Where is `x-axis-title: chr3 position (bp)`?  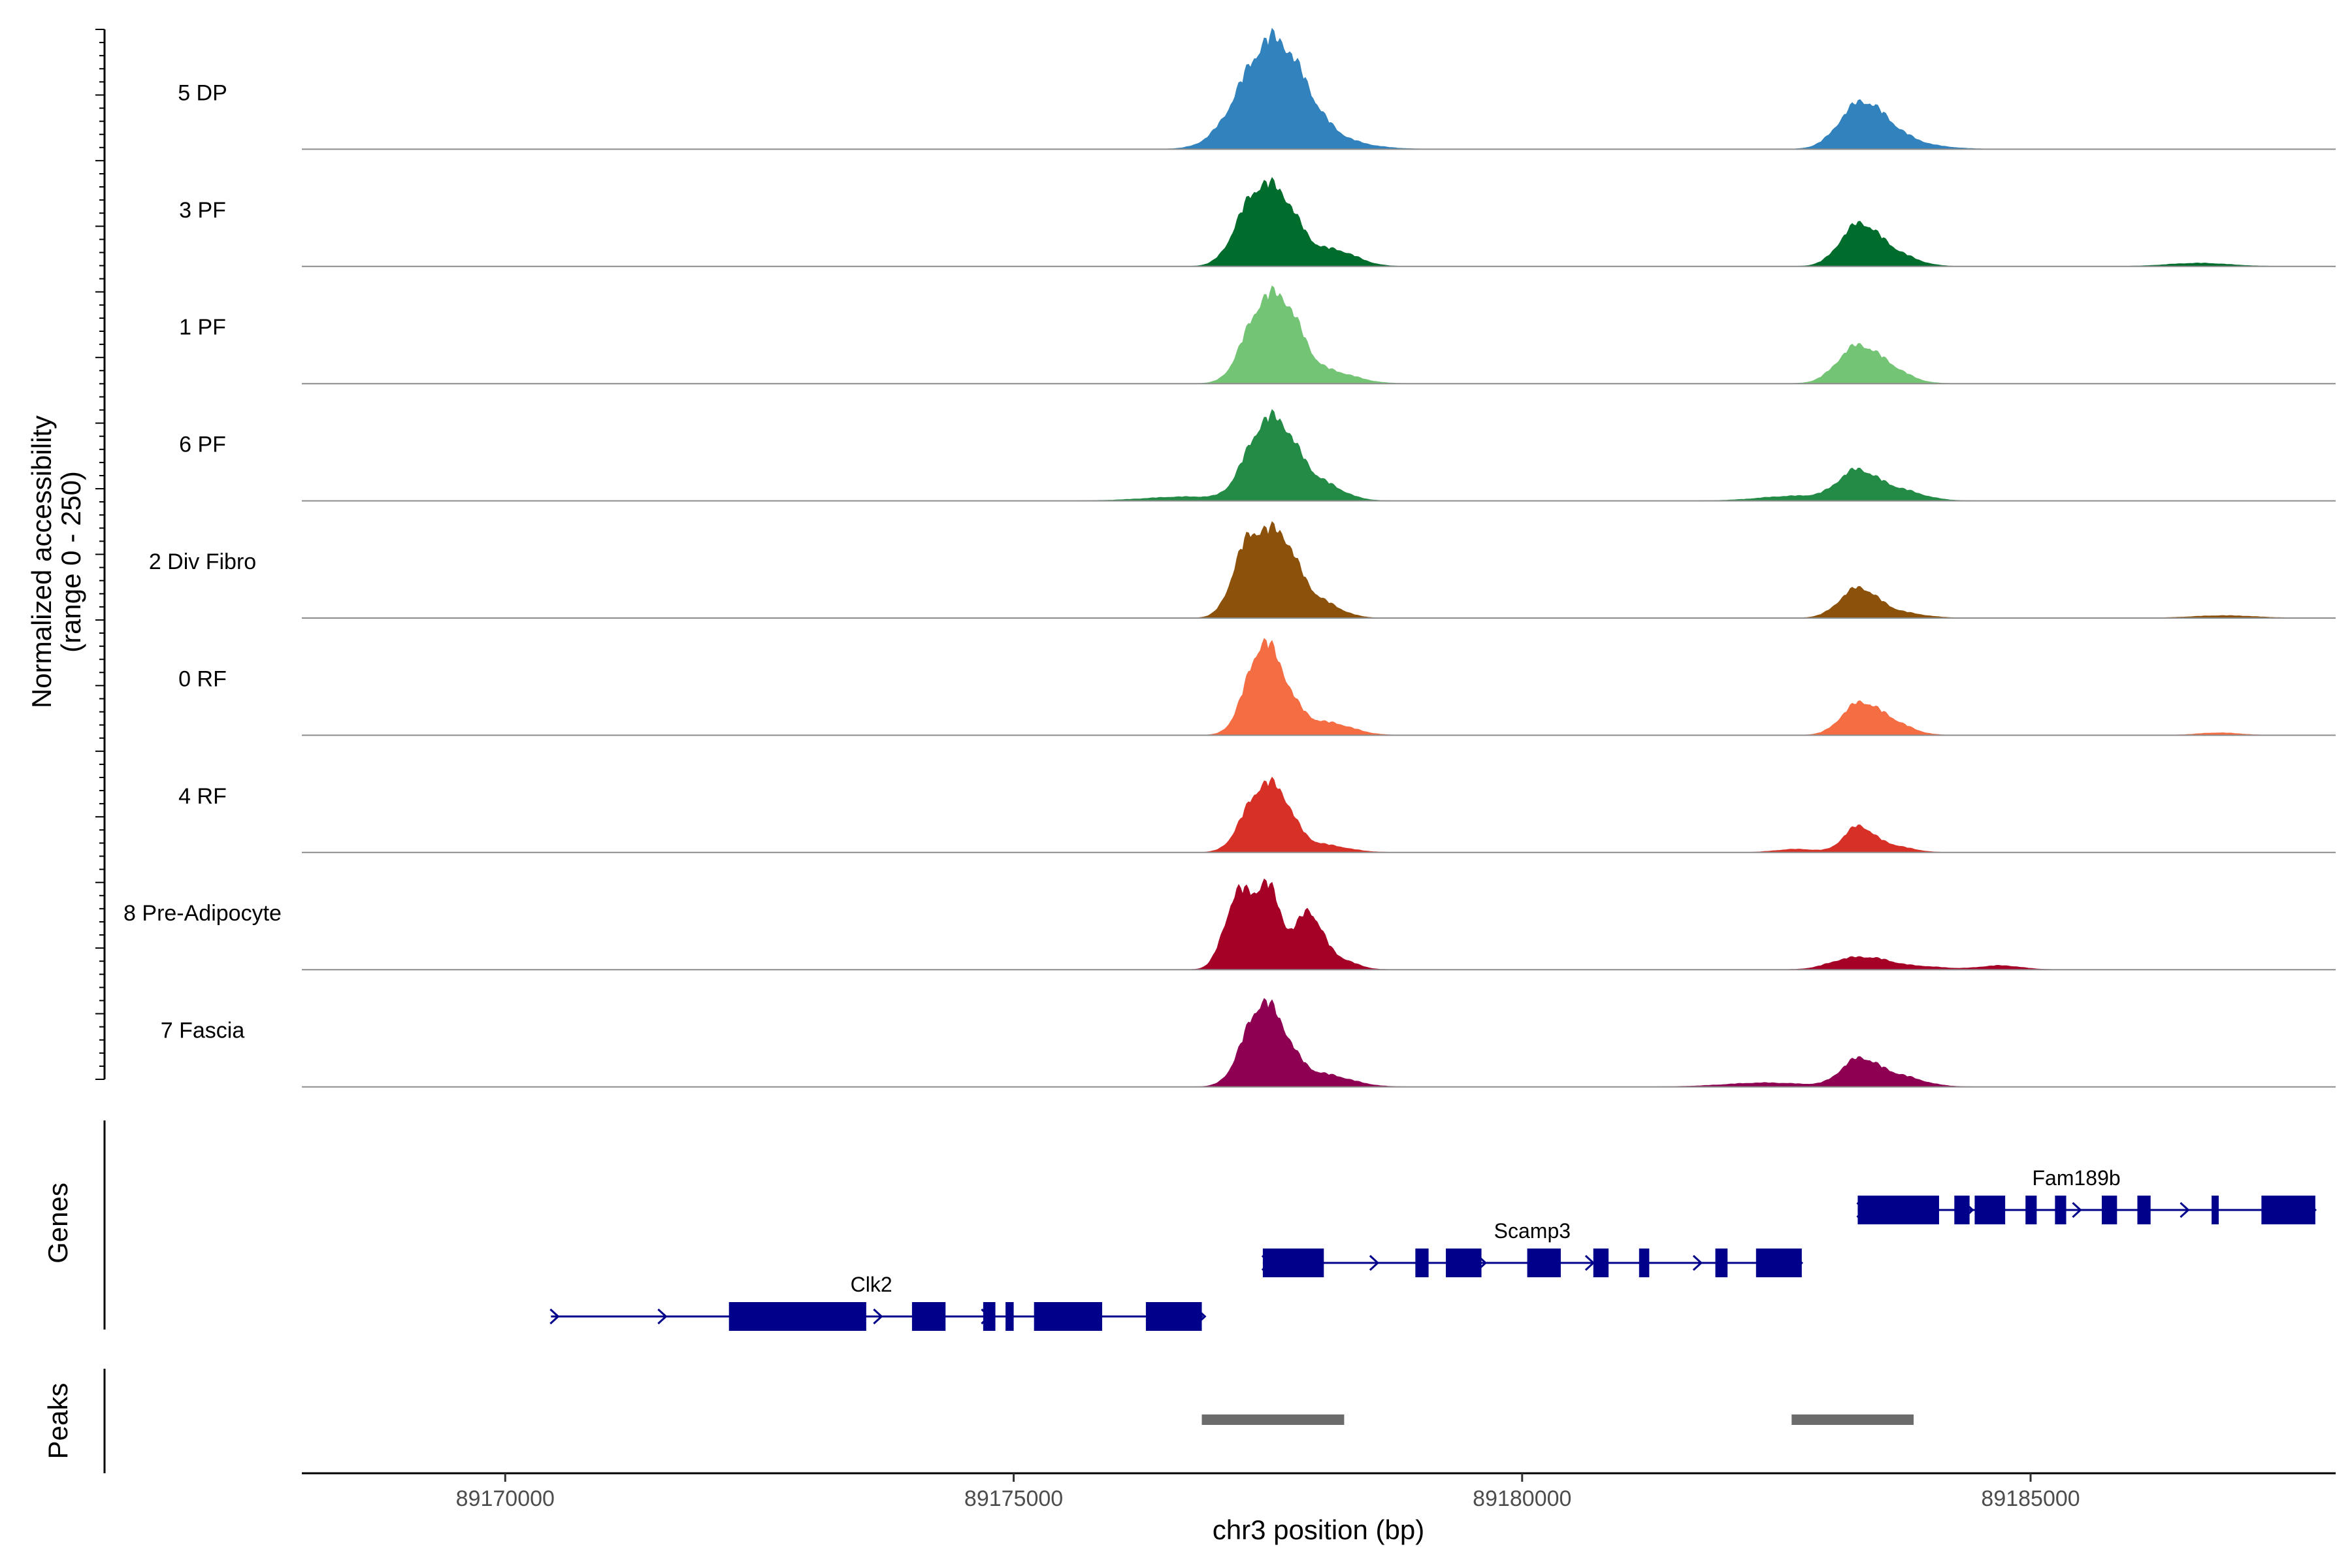
x-axis-title: chr3 position (bp) is located at coordinates (1319, 1529).